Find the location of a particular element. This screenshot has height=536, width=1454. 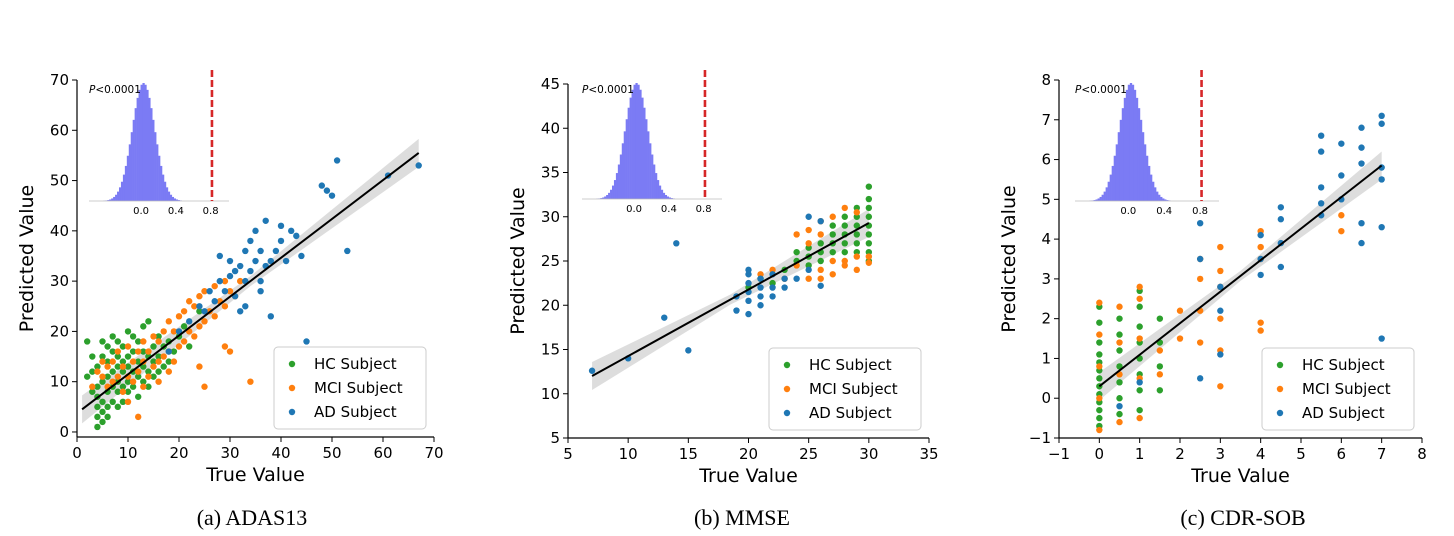

legend-marker is located at coordinates (1280, 389).